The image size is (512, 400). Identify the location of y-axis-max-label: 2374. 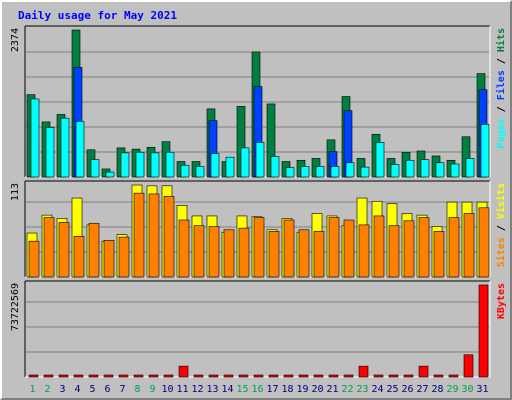
(15, 40).